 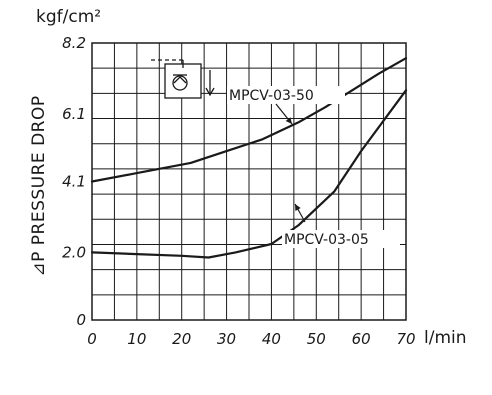 I want to click on x-tick-label: 50, so click(x=316, y=339).